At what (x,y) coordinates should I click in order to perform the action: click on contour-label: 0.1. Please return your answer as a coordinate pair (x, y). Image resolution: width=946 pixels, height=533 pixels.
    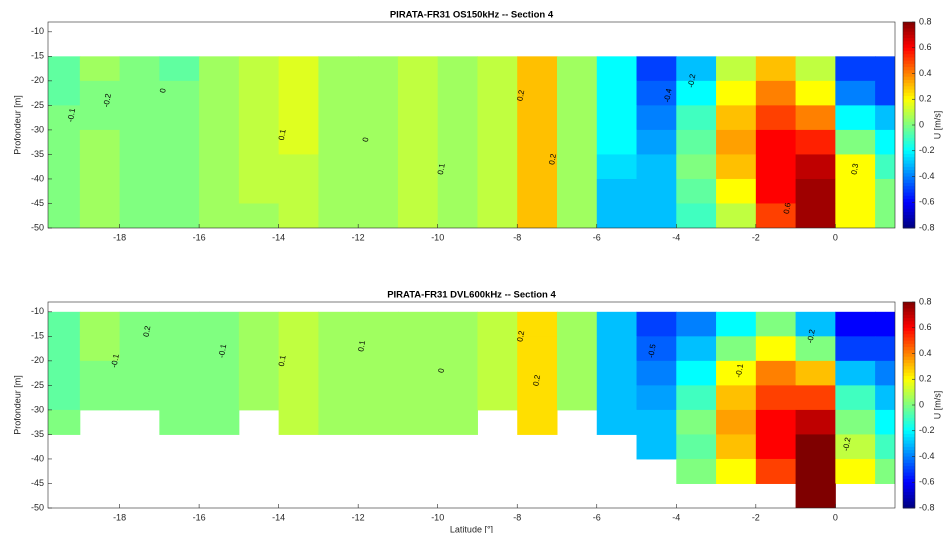
    Looking at the image, I should click on (441, 168).